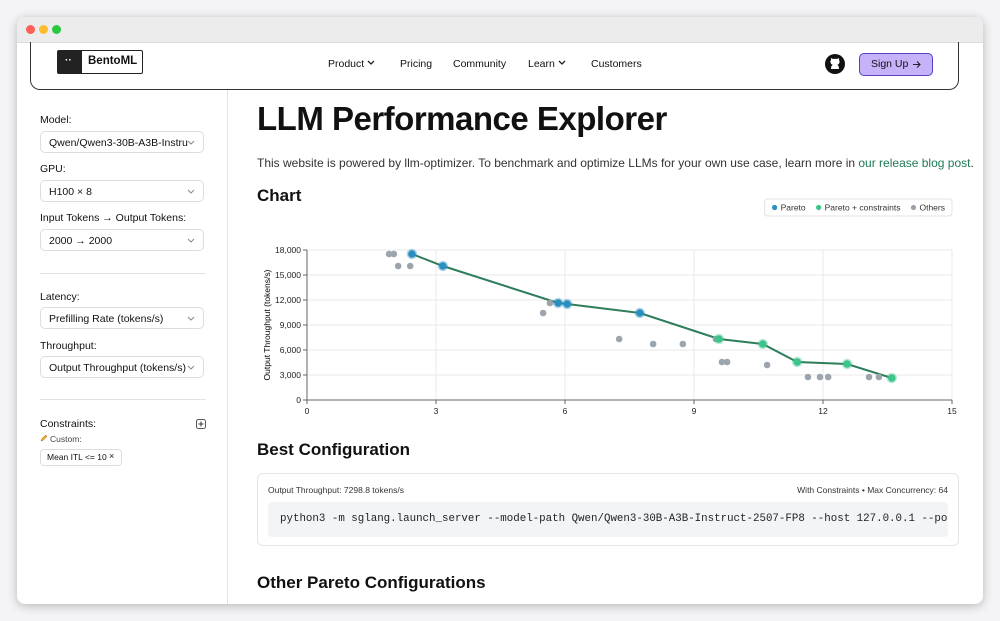 The width and height of the screenshot is (1000, 621). Describe the element at coordinates (336, 490) in the screenshot. I see `best-metric: Output Throughput: 7298.8 tokens/s` at that location.